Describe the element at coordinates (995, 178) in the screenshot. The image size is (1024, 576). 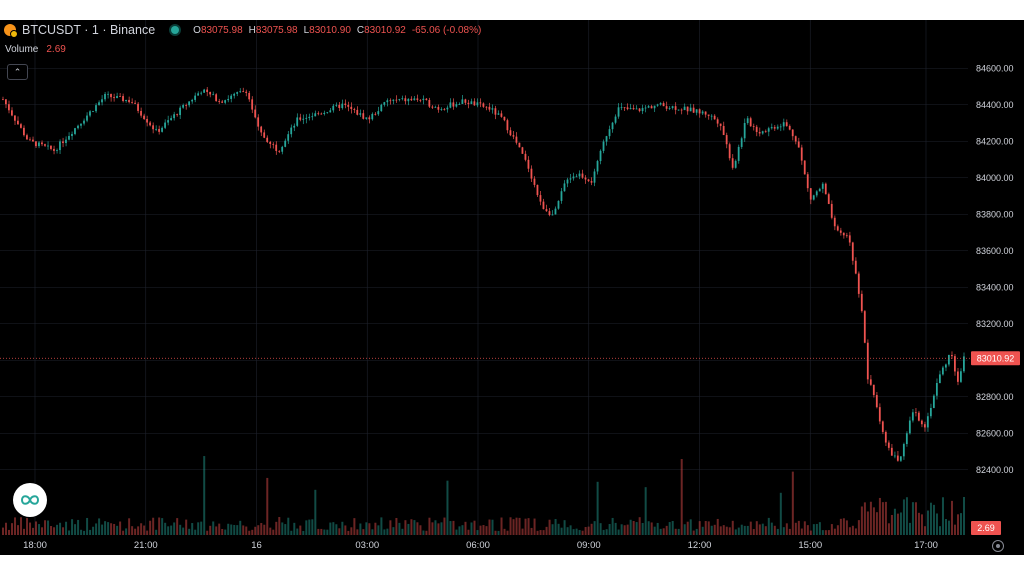
I see `price-tick-label: 84000.00` at that location.